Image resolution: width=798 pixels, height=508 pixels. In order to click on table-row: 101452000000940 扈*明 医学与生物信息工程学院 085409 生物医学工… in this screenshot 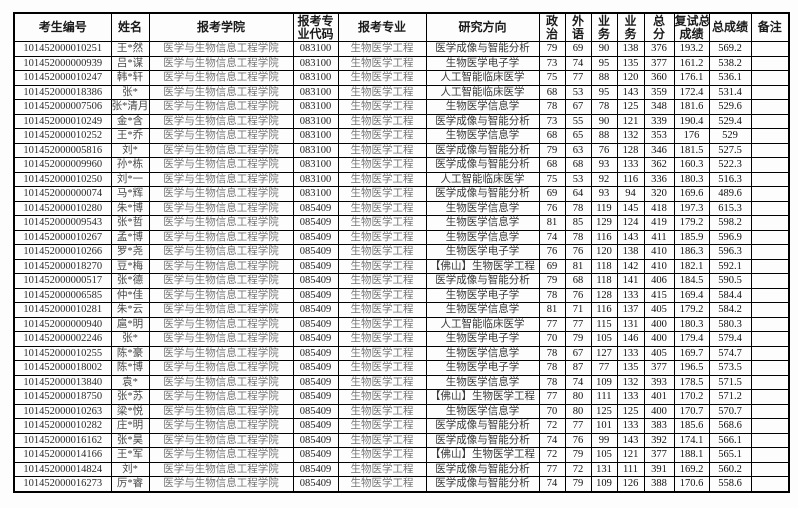, I will do `click(401, 324)`.